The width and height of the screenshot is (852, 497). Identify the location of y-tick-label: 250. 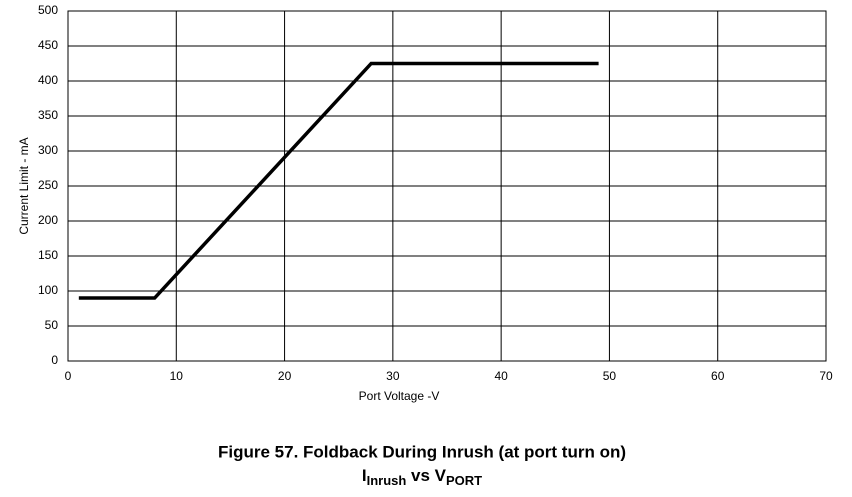
(48, 185).